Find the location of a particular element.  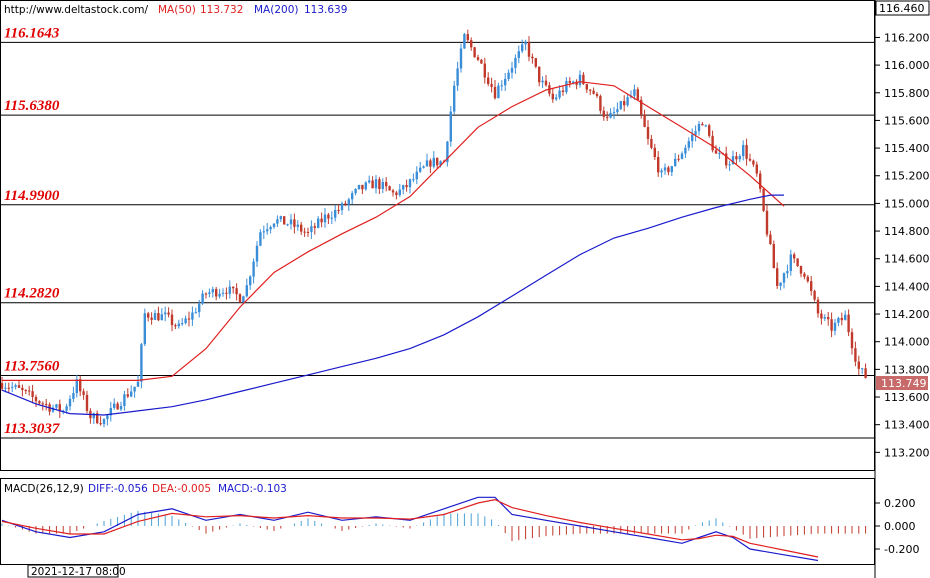

price-tick-label: 114.600 is located at coordinates (907, 259).